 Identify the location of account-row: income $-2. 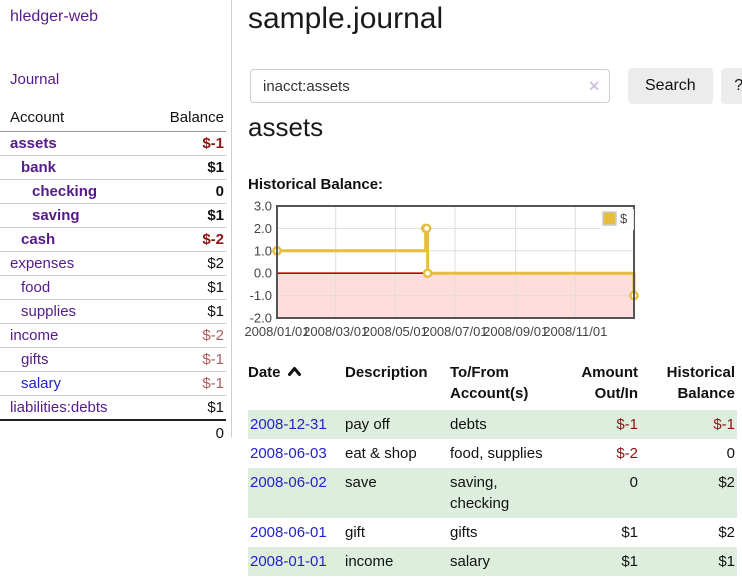
(113, 335).